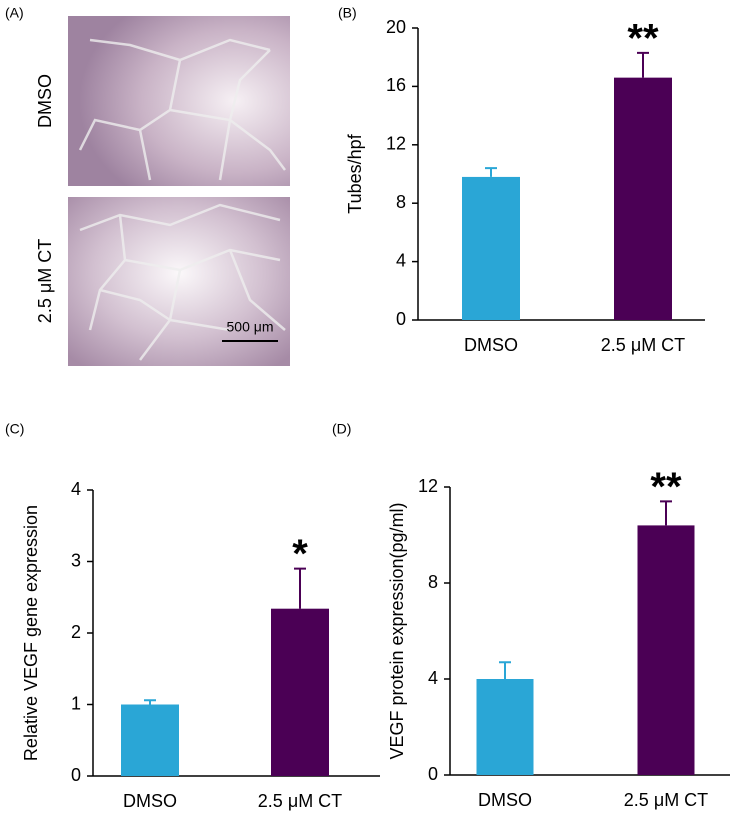  Describe the element at coordinates (76, 703) in the screenshot. I see `y-tick-label: 1` at that location.